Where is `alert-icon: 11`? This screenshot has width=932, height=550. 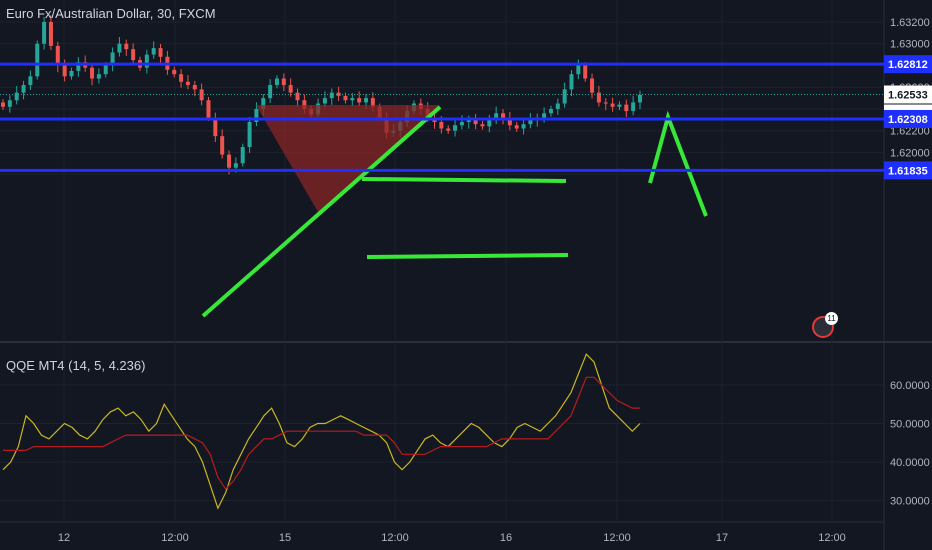 alert-icon: 11 is located at coordinates (825, 325).